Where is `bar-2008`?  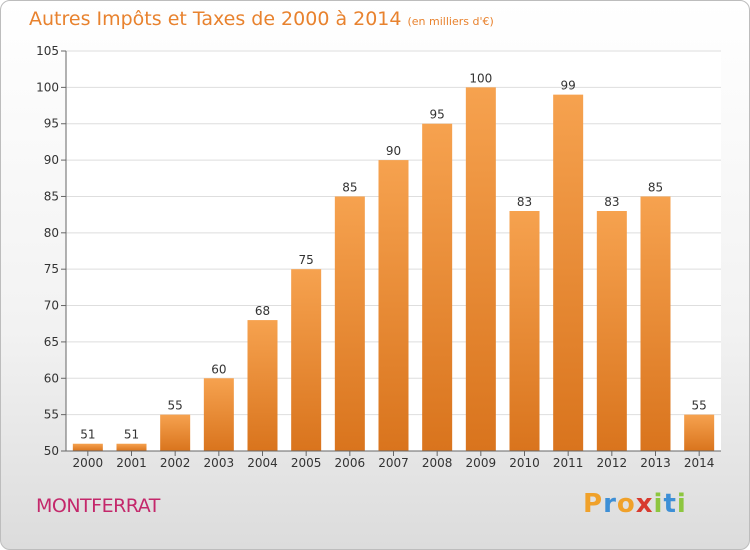
bar-2008 is located at coordinates (437, 287).